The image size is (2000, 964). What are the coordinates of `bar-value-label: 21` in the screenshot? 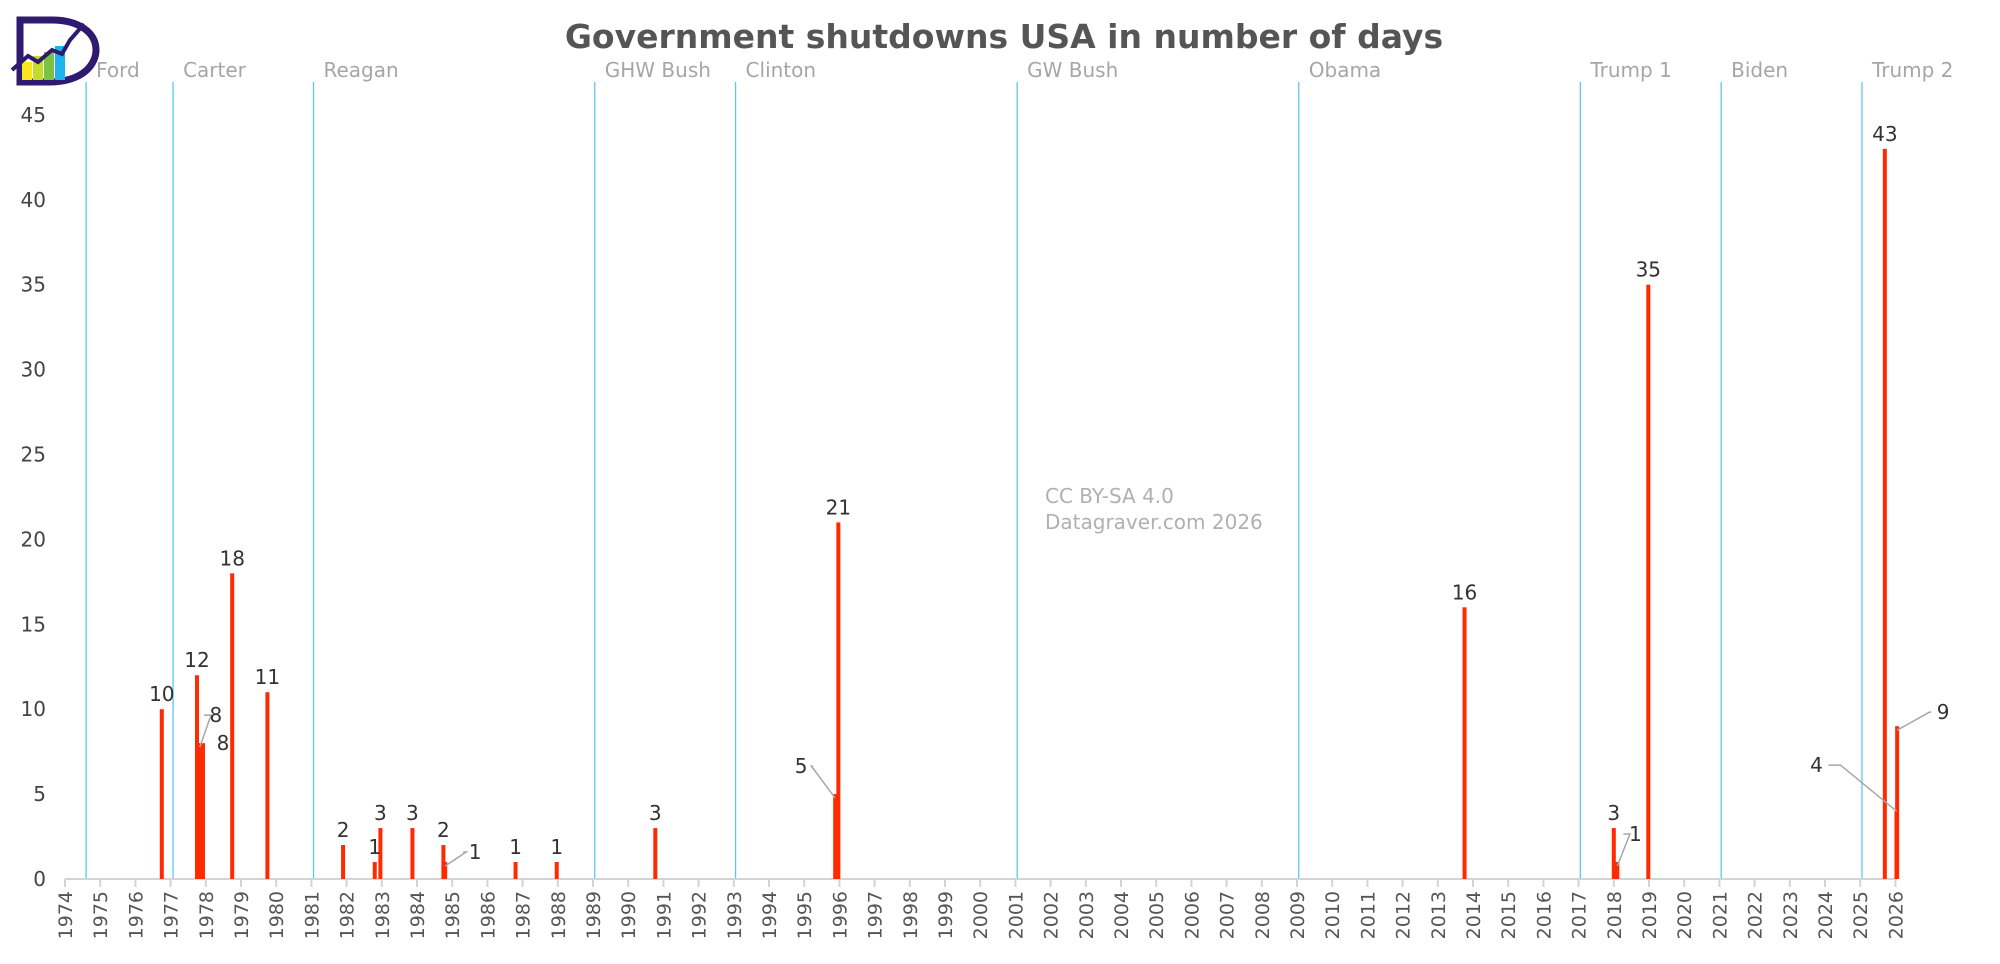 It's located at (838, 507).